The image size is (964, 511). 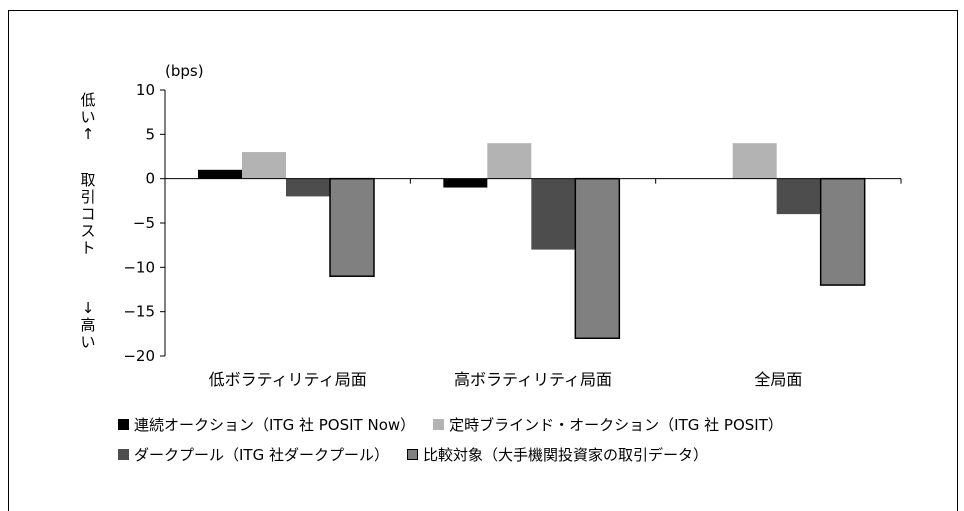 What do you see at coordinates (261, 455) in the screenshot?
I see `legend-label: ダークプール（ITG 社ダークプール）` at bounding box center [261, 455].